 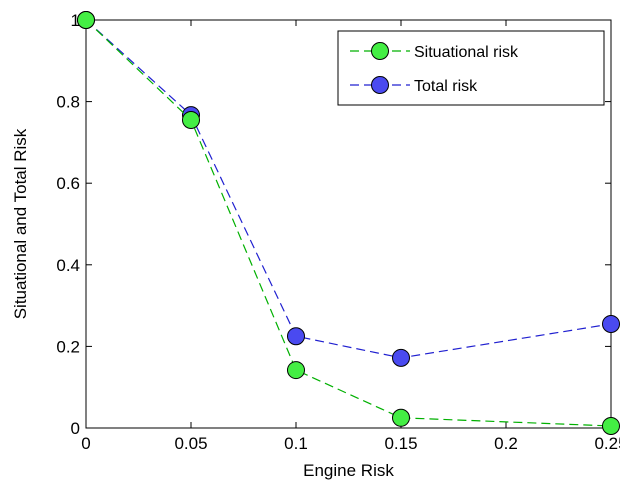 What do you see at coordinates (75, 428) in the screenshot?
I see `y-tick-label: 0` at bounding box center [75, 428].